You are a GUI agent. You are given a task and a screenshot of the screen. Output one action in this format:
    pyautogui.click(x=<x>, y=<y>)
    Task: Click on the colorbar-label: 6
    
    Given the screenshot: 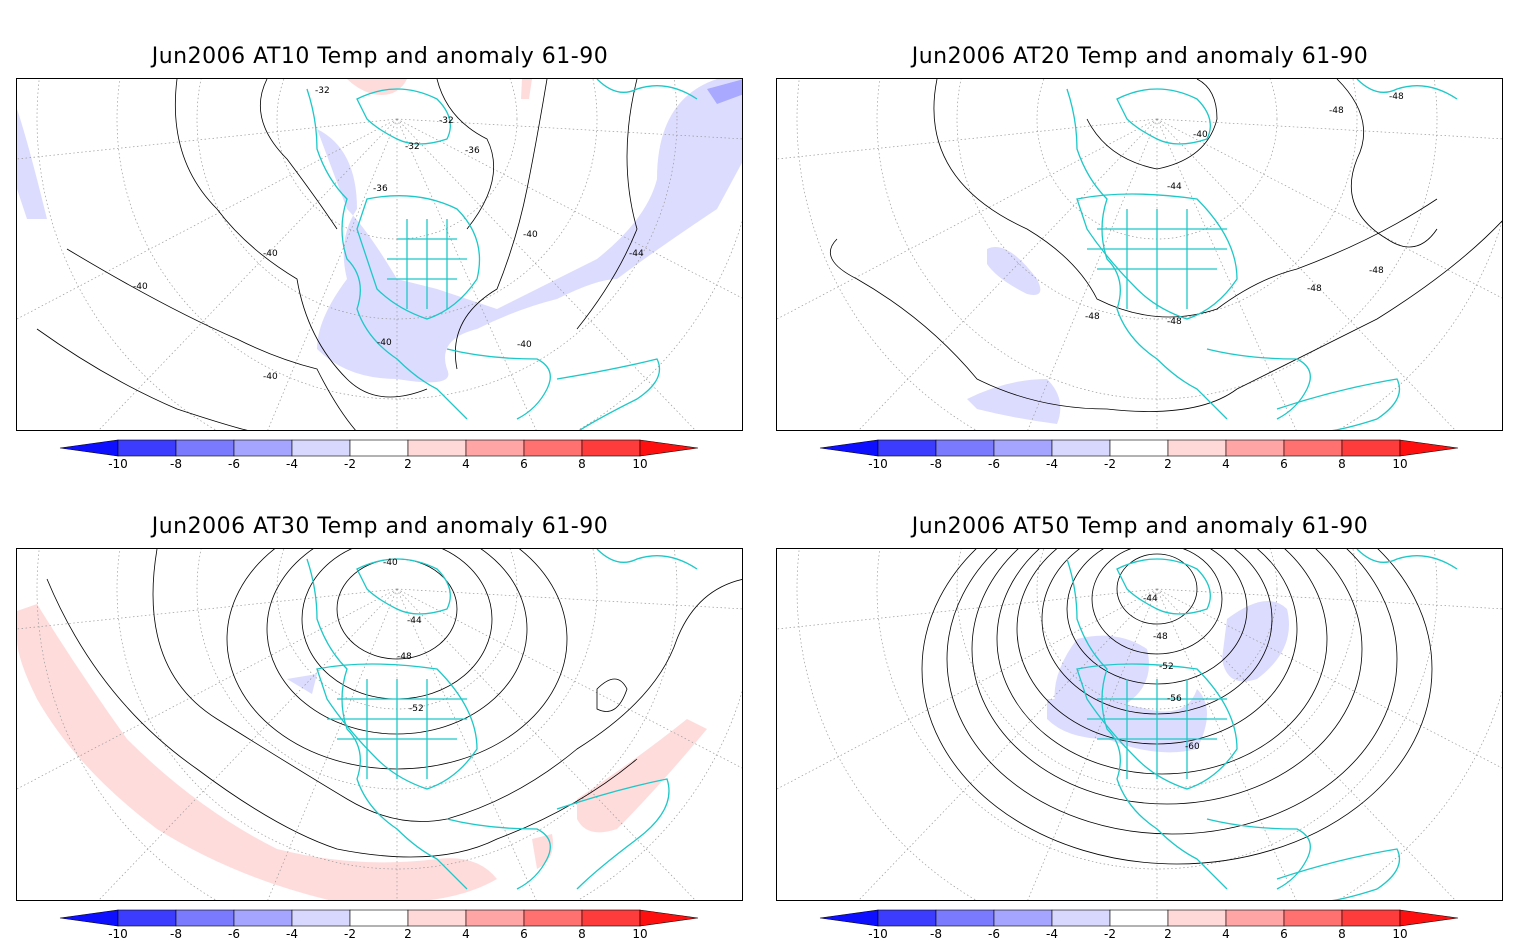 What is the action you would take?
    pyautogui.click(x=524, y=934)
    